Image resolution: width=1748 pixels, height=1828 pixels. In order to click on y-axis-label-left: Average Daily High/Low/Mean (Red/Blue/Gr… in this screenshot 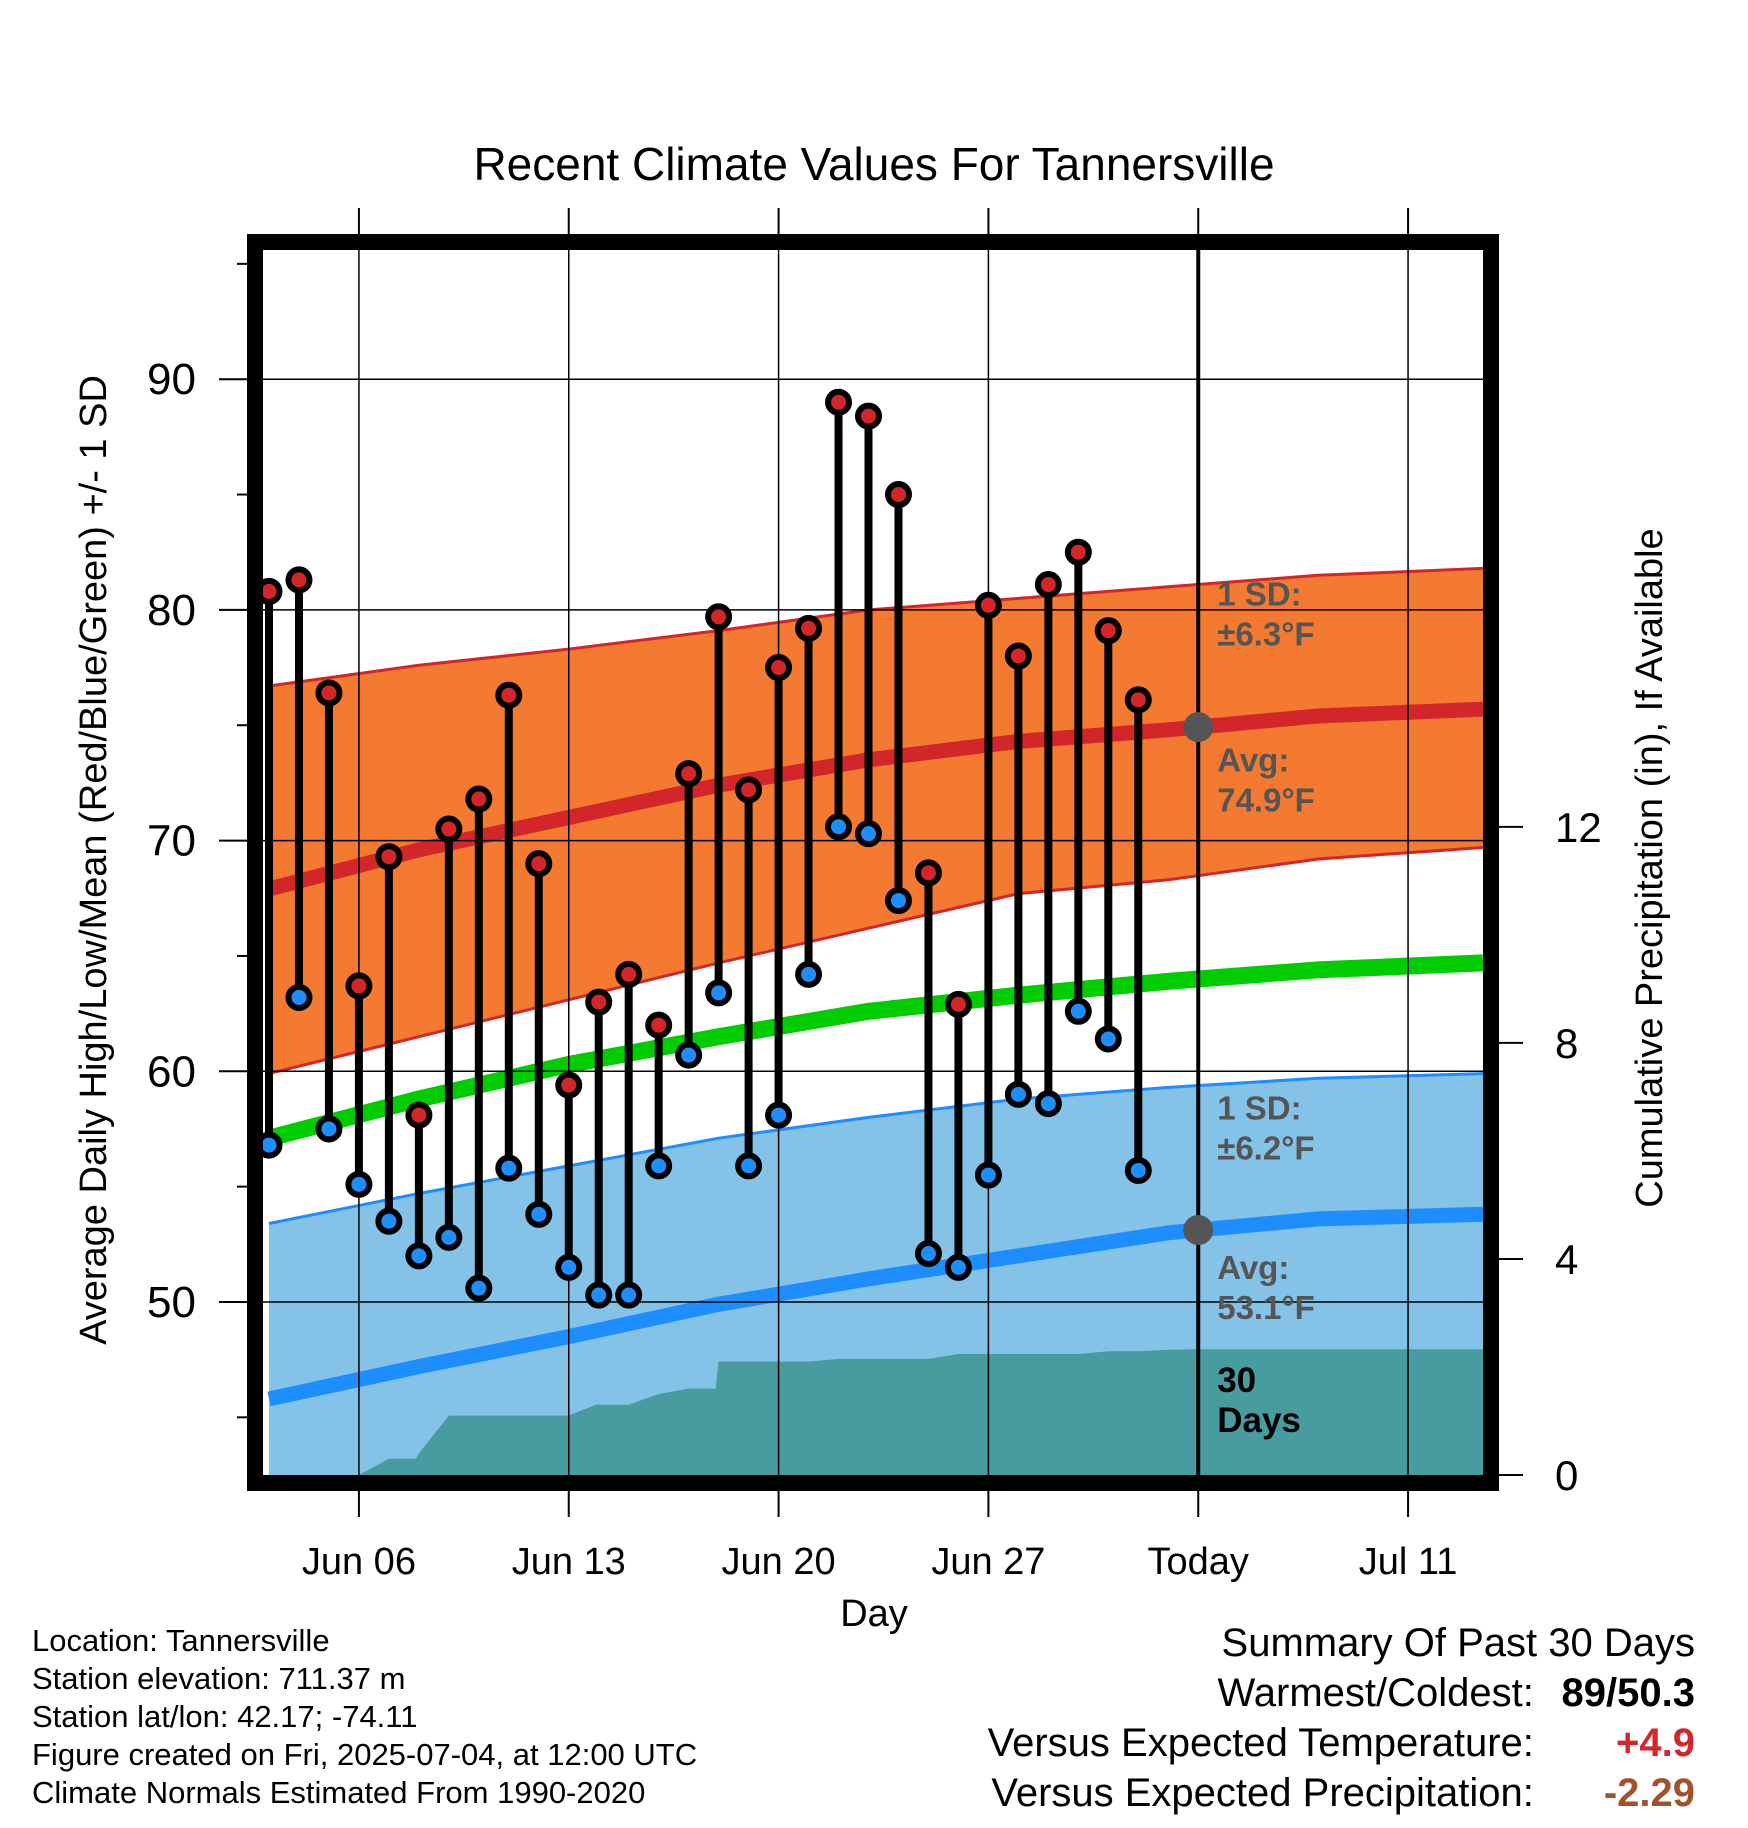, I will do `click(94, 860)`.